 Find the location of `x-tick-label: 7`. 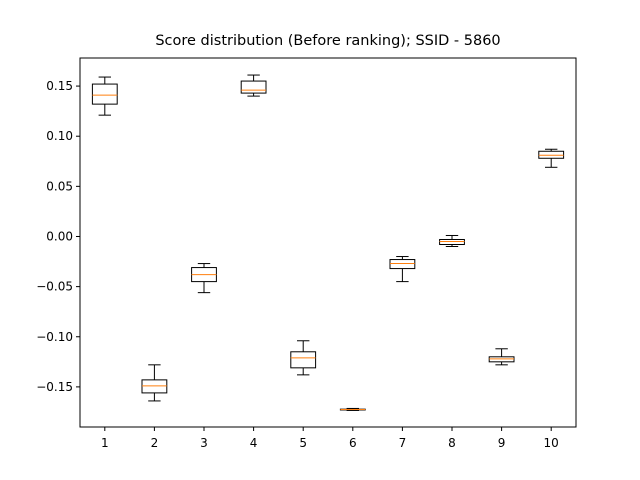

x-tick-label: 7 is located at coordinates (403, 443).